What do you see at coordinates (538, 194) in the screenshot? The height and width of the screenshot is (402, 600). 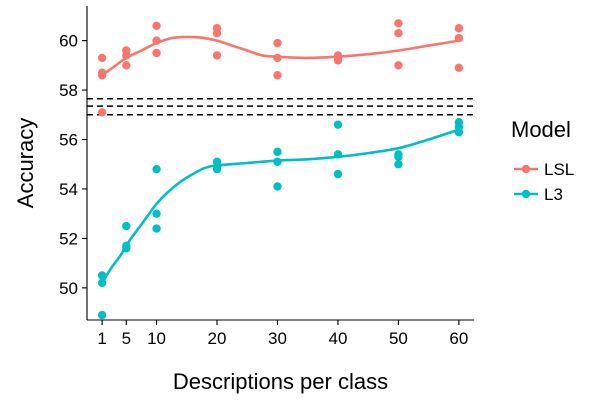 I see `legend-item-l3: L3` at bounding box center [538, 194].